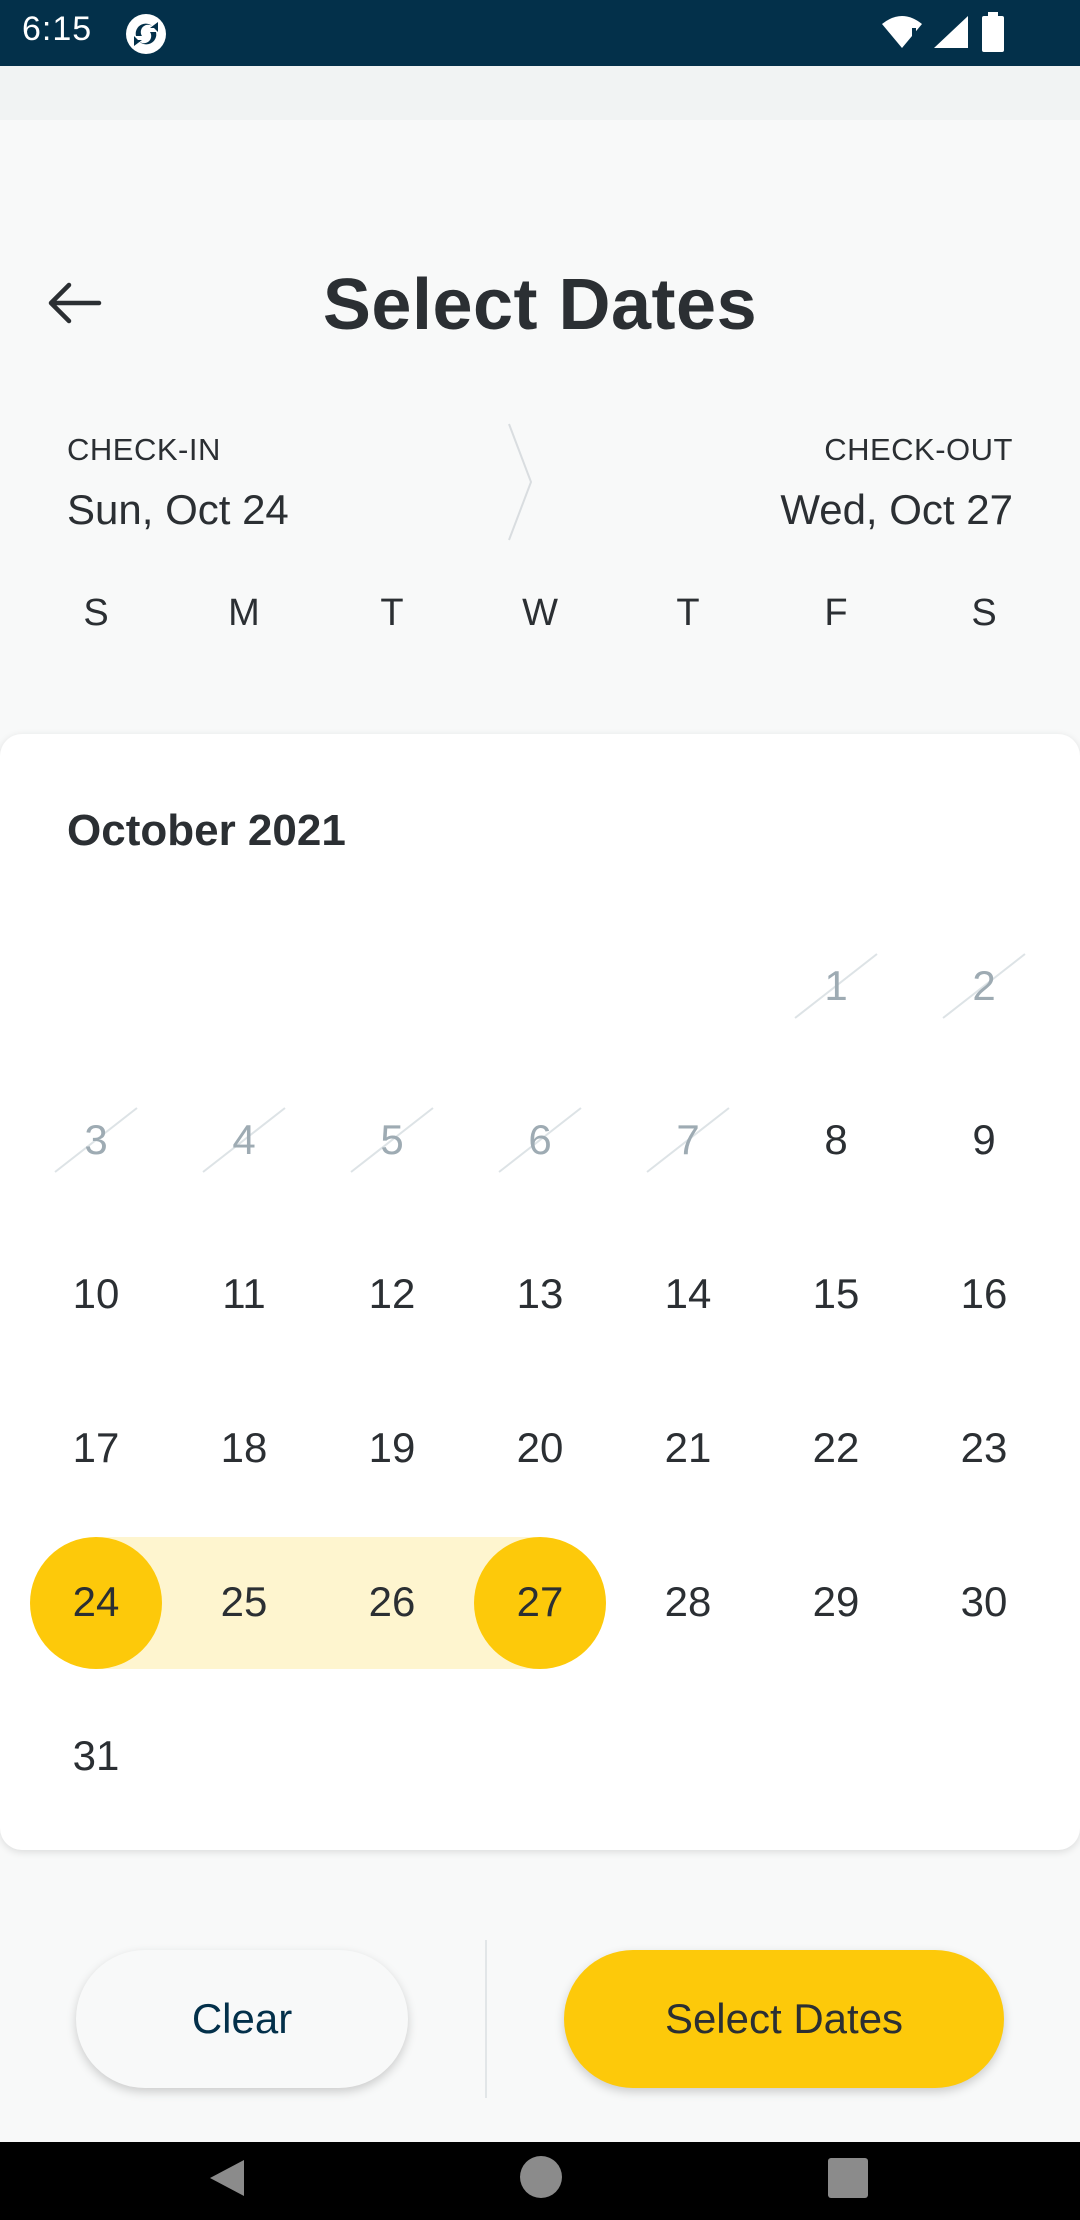 The width and height of the screenshot is (1080, 2220). I want to click on calendar-day-number: 20, so click(540, 1447).